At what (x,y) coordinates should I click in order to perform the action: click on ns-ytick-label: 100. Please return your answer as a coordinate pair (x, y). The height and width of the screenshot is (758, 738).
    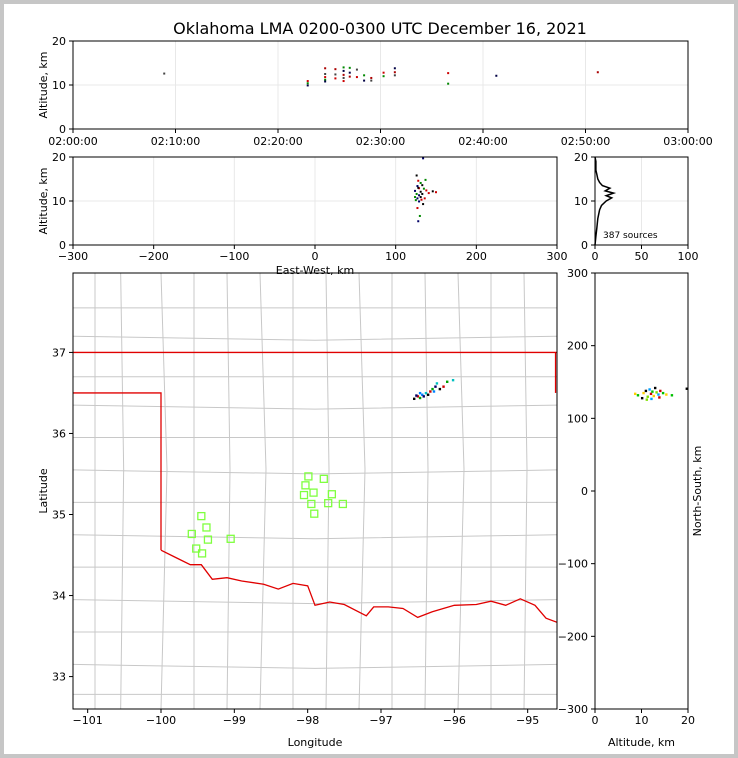
    Looking at the image, I should click on (577, 418).